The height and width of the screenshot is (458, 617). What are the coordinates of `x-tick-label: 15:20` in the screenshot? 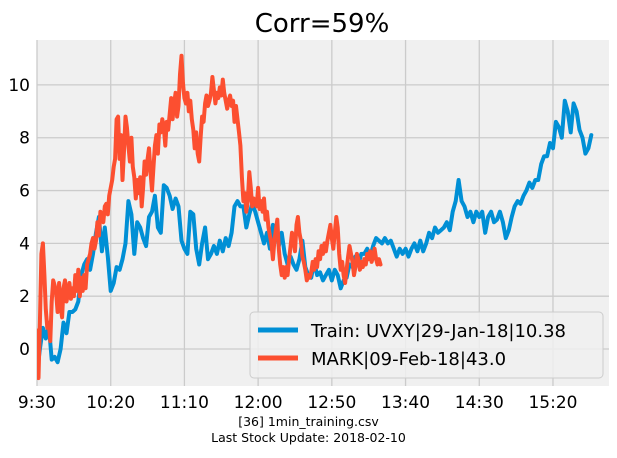 It's located at (552, 403).